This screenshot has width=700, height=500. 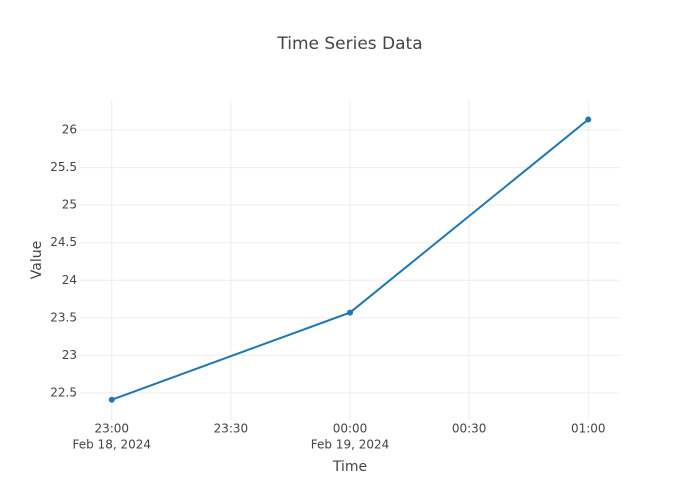 What do you see at coordinates (37, 260) in the screenshot?
I see `y-axis-title: Value` at bounding box center [37, 260].